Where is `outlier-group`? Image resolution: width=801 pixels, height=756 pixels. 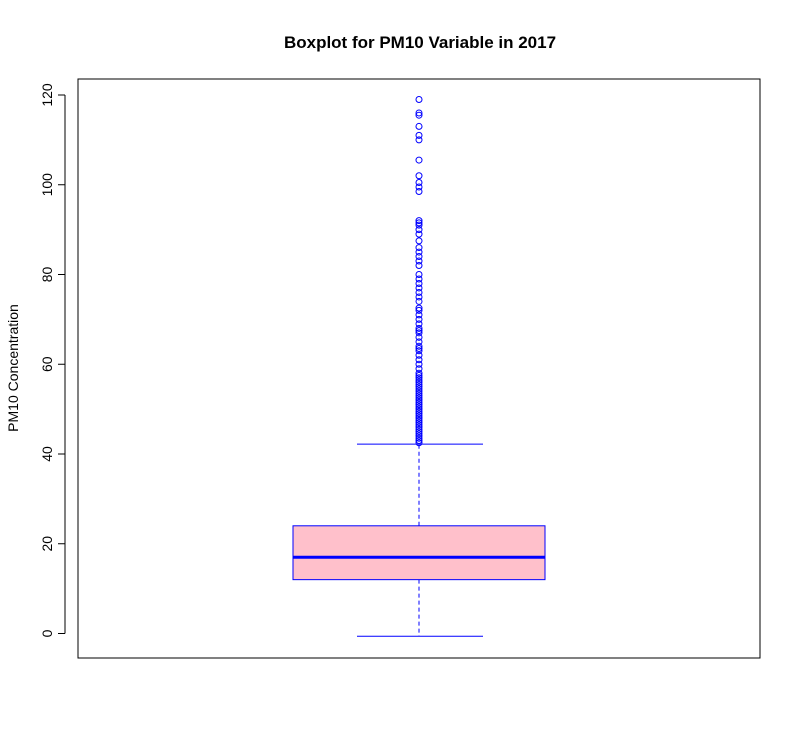 outlier-group is located at coordinates (419, 271).